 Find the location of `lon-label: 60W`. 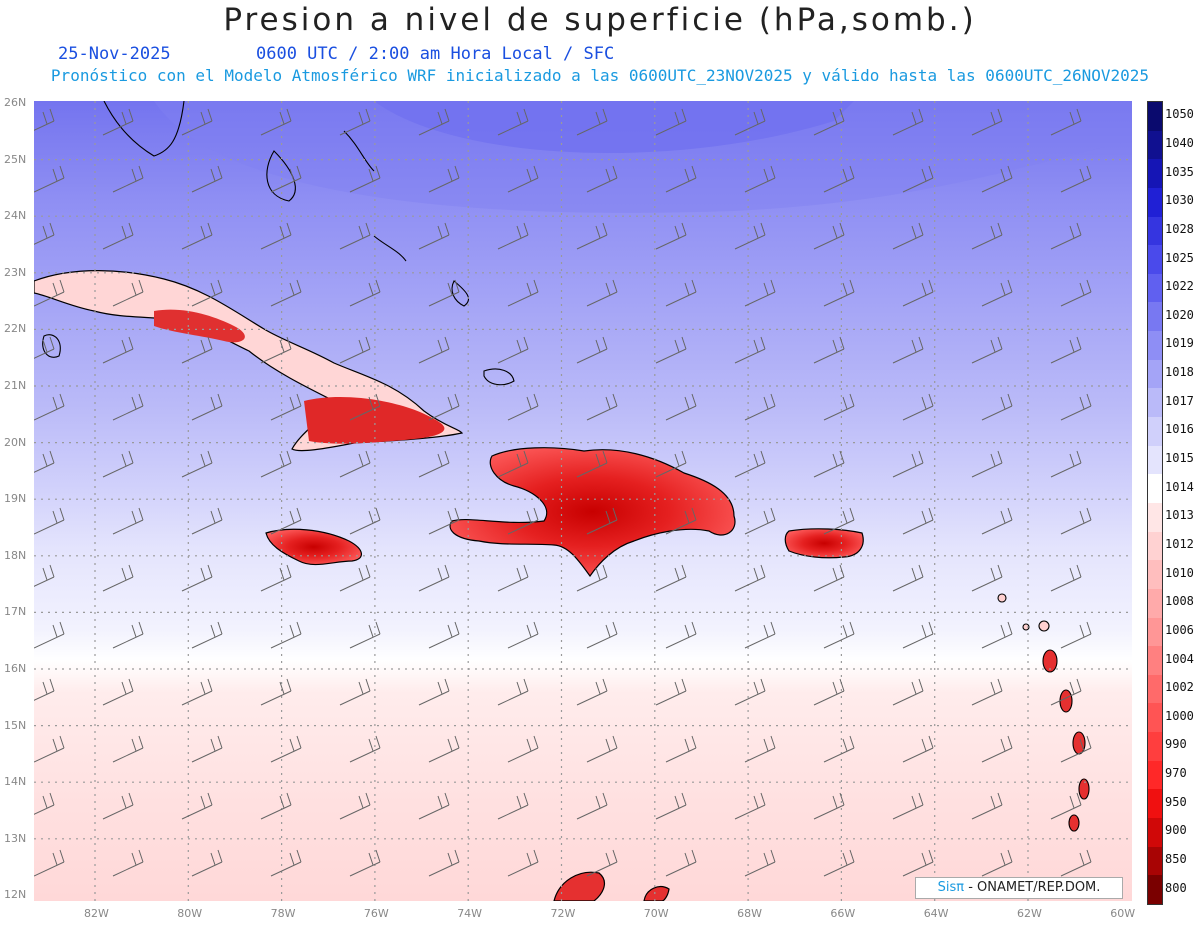

lon-label: 60W is located at coordinates (1123, 913).